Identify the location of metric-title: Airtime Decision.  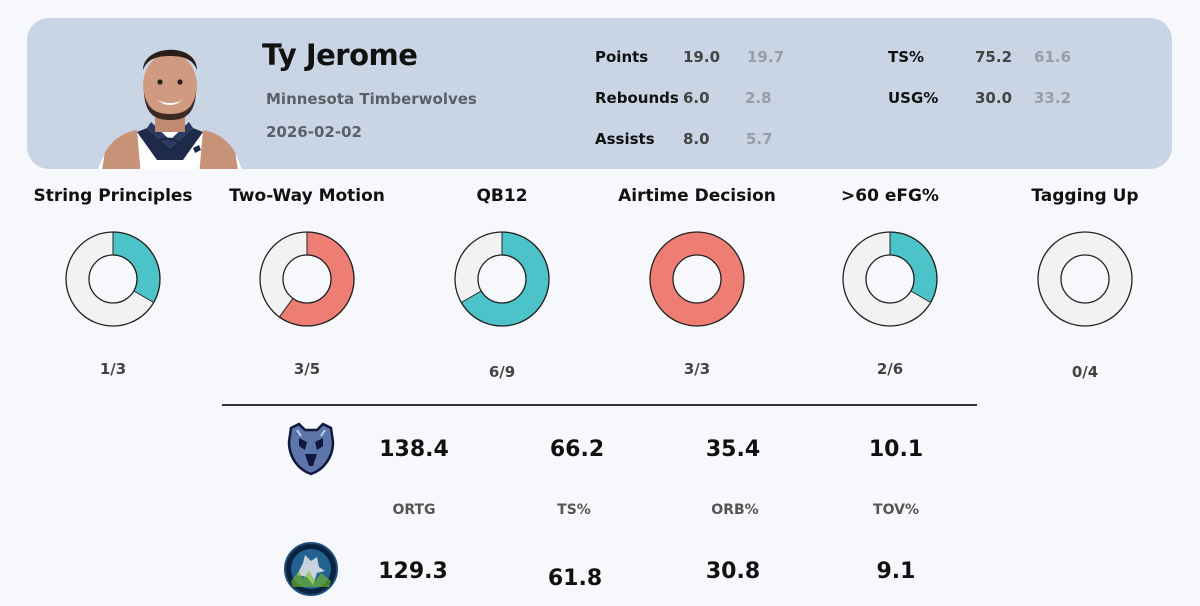
(697, 196).